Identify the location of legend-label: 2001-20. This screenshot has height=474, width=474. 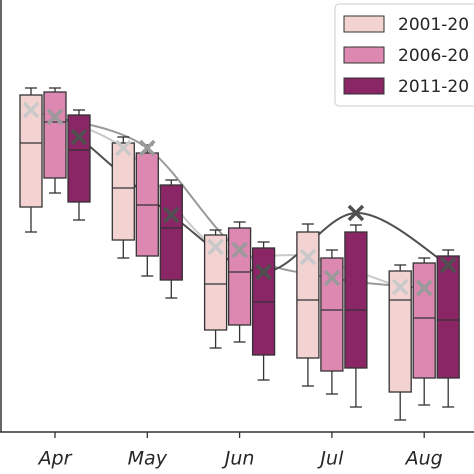
(433, 25).